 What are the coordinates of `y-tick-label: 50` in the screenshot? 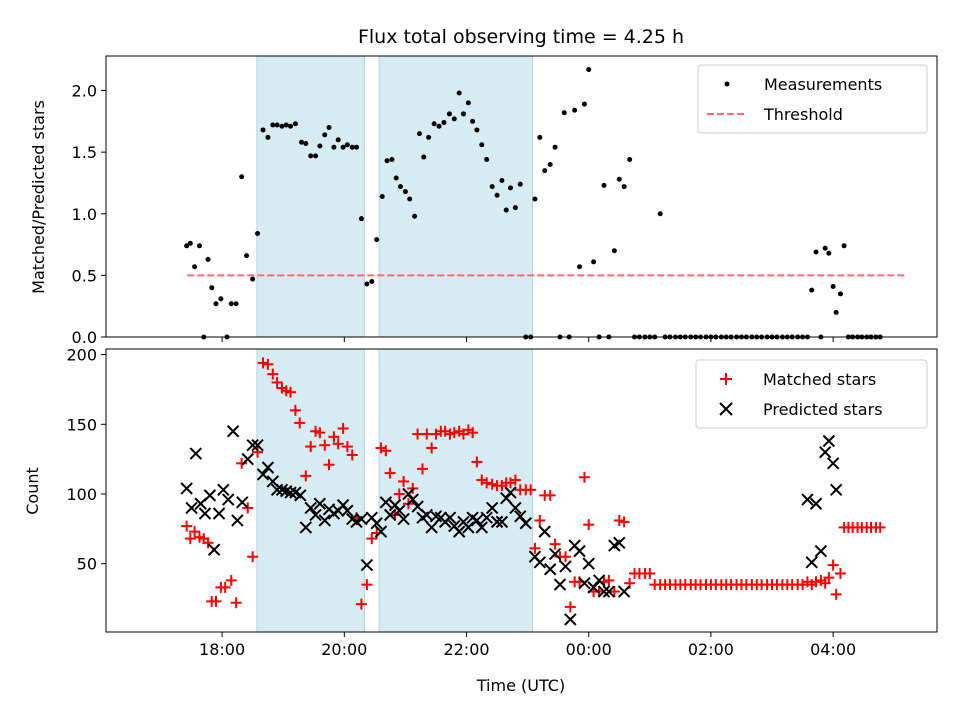 It's located at (87, 564).